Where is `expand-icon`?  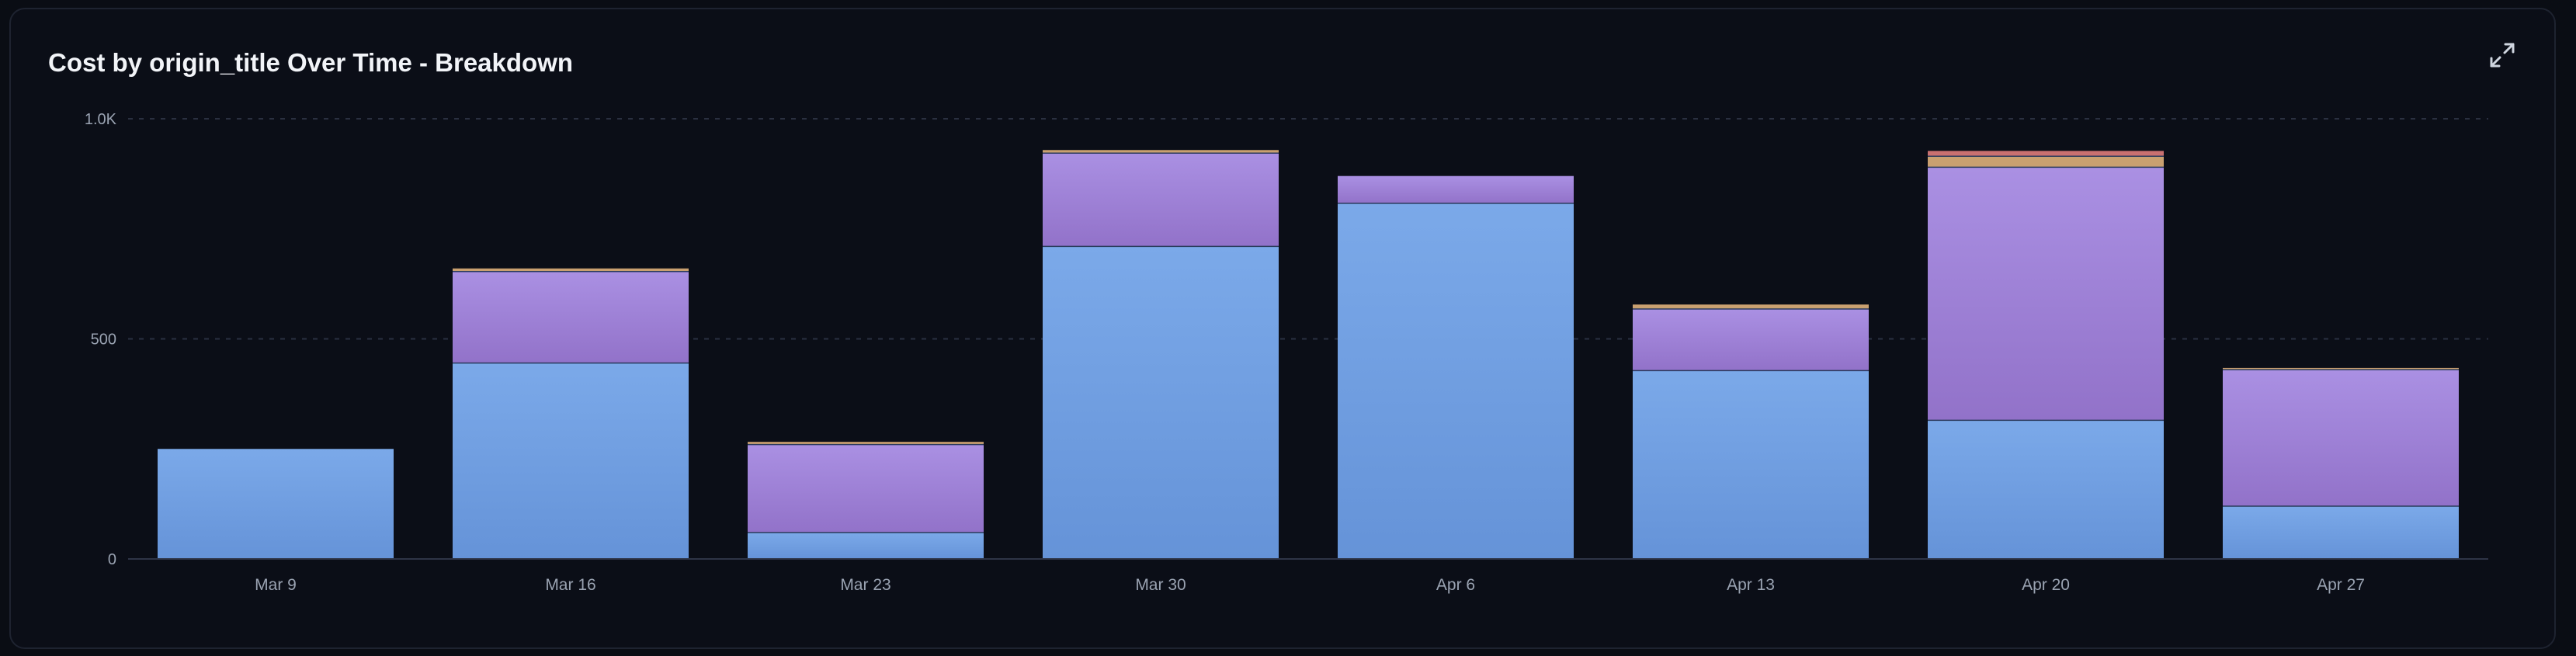 expand-icon is located at coordinates (2502, 55).